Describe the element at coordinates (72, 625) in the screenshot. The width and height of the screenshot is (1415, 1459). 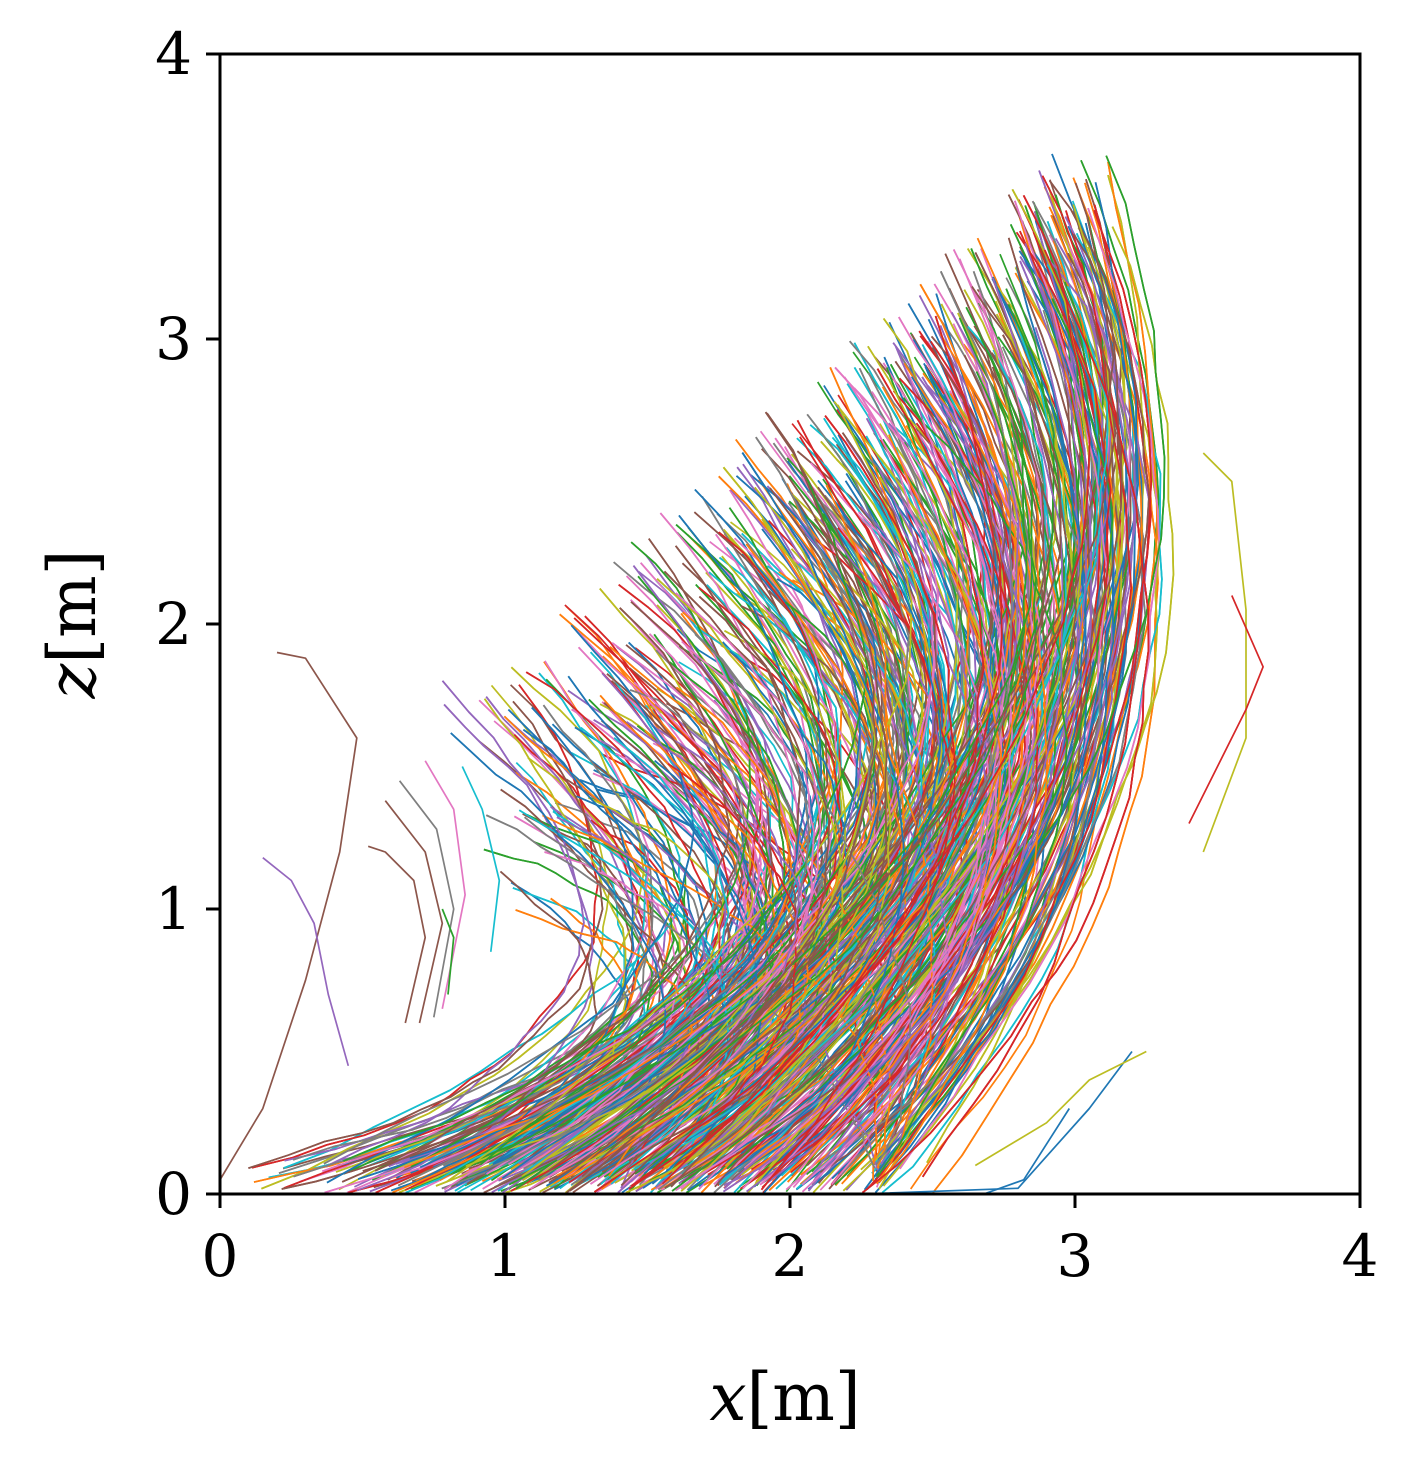
I see `y-axis-label: z[m]` at that location.